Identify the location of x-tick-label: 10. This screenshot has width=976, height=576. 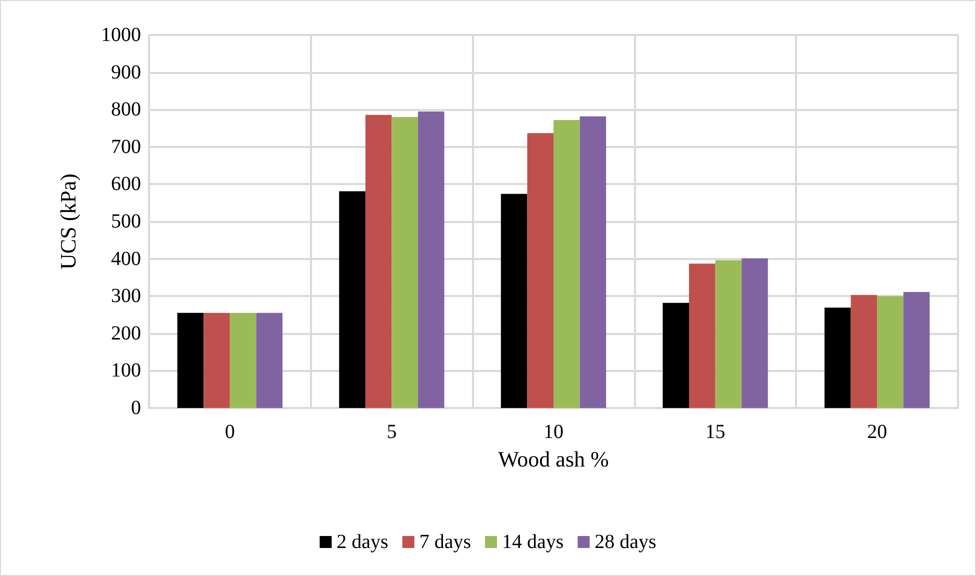
(554, 432).